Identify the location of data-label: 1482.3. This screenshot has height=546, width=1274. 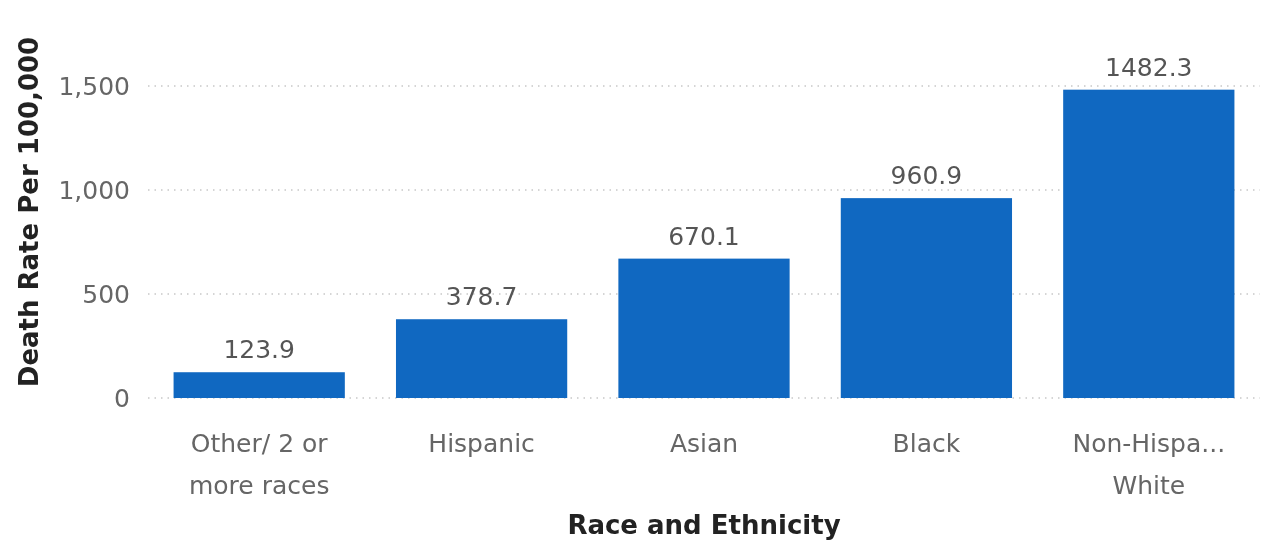
(1149, 67).